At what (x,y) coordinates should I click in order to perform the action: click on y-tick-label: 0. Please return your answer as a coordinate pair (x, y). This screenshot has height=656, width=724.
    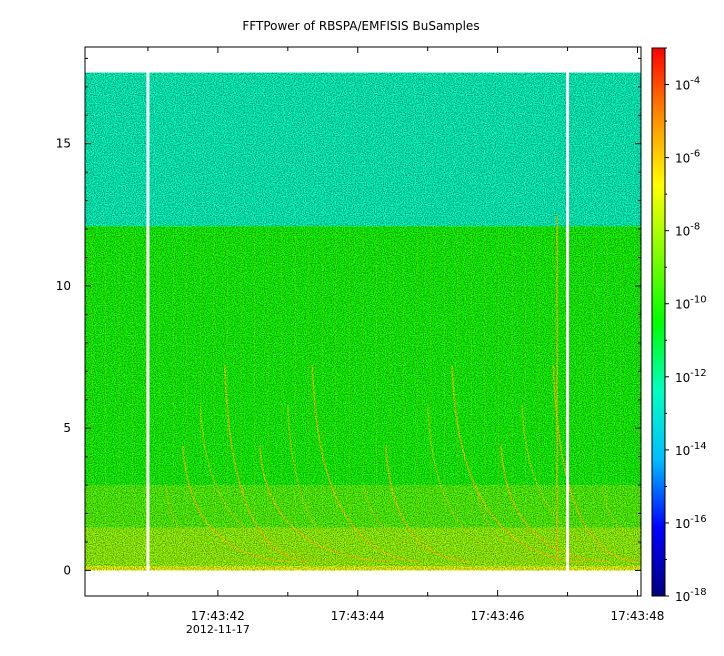
    Looking at the image, I should click on (67, 570).